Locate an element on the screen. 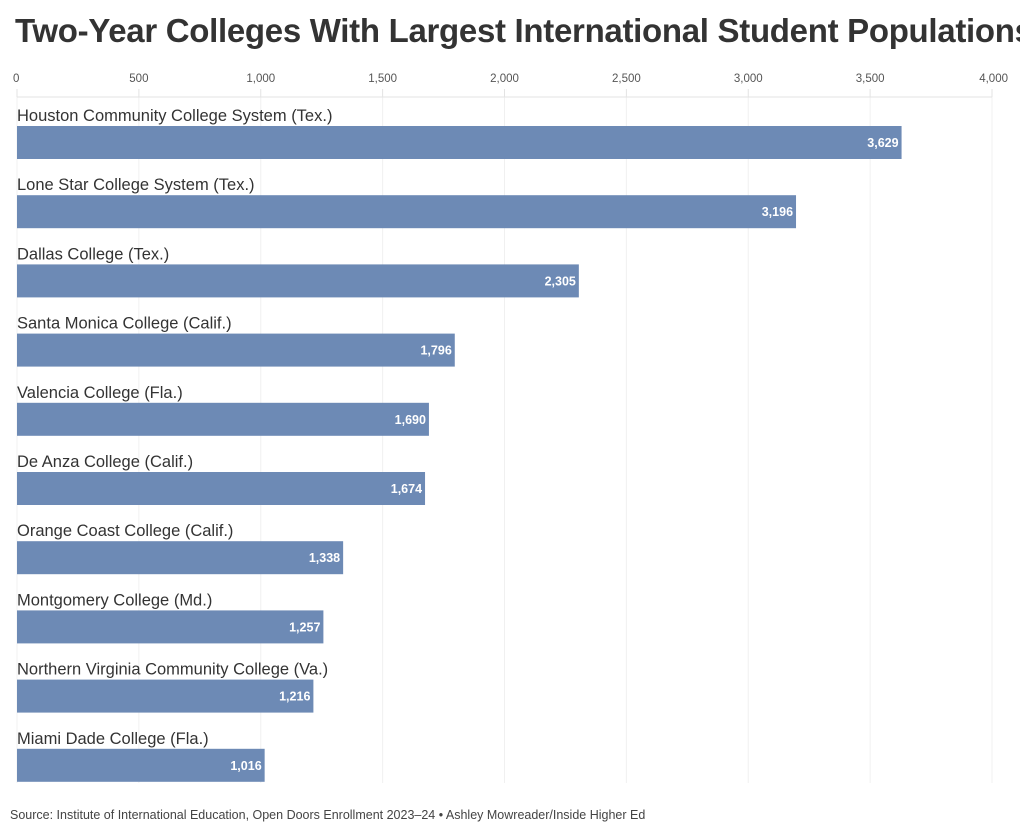 Image resolution: width=1020 pixels, height=835 pixels. value-label: 2,305 is located at coordinates (560, 281).